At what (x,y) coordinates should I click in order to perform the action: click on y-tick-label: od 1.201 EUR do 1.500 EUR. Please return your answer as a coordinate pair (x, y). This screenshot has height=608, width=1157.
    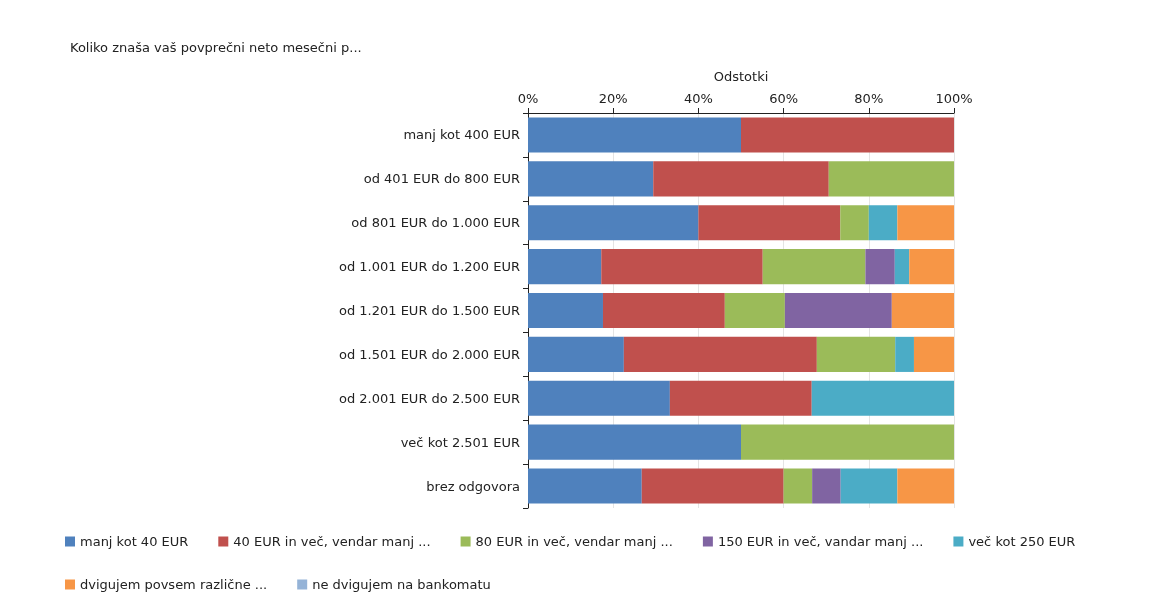
    Looking at the image, I should click on (429, 310).